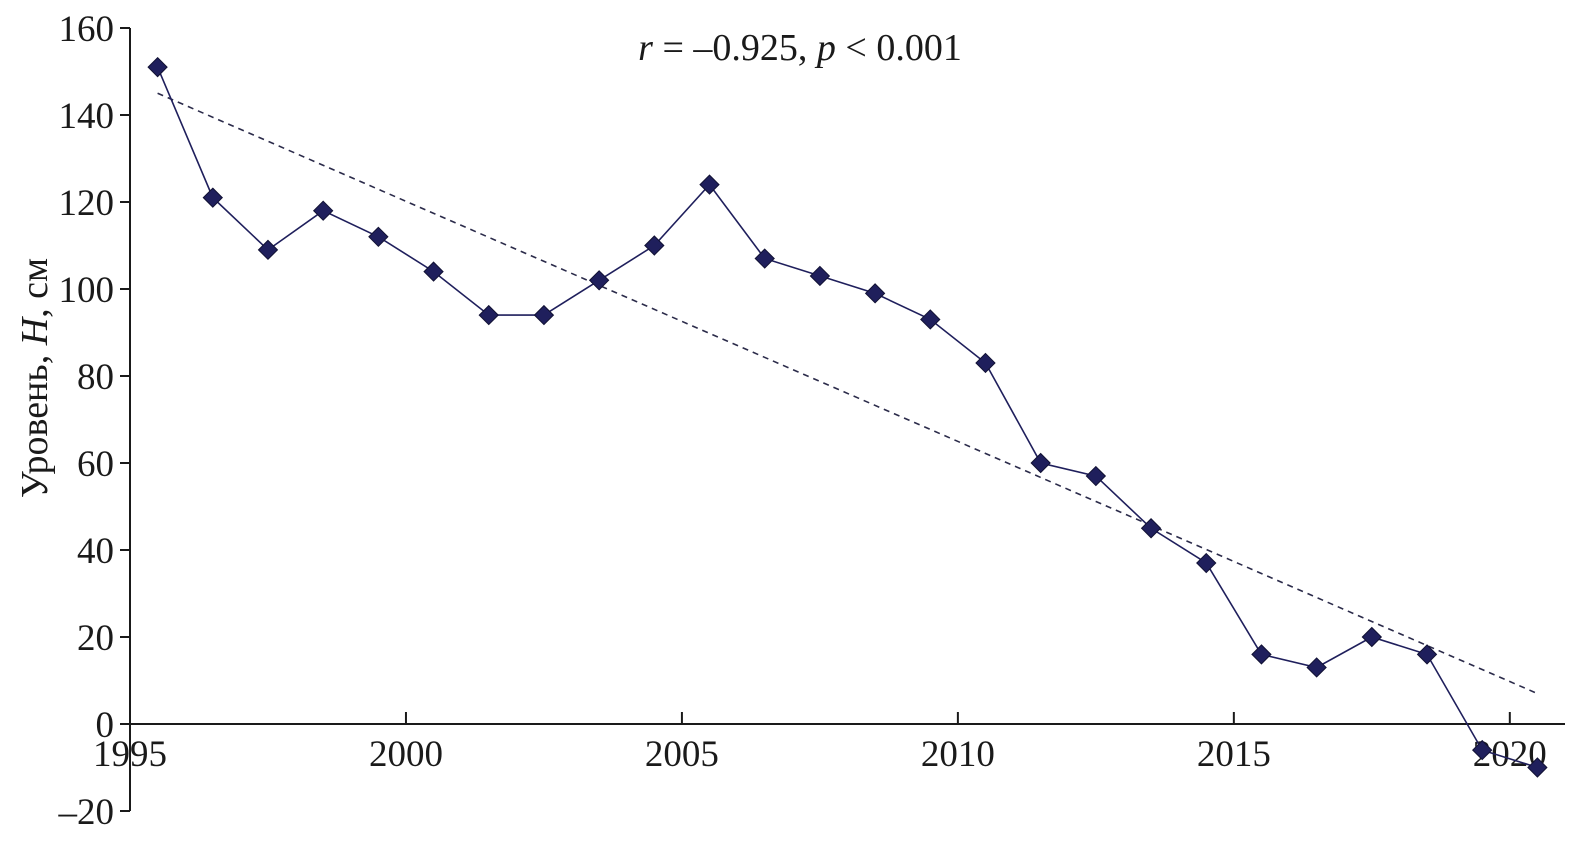 This screenshot has height=847, width=1582. Describe the element at coordinates (87, 116) in the screenshot. I see `y-tick-label: 140` at that location.